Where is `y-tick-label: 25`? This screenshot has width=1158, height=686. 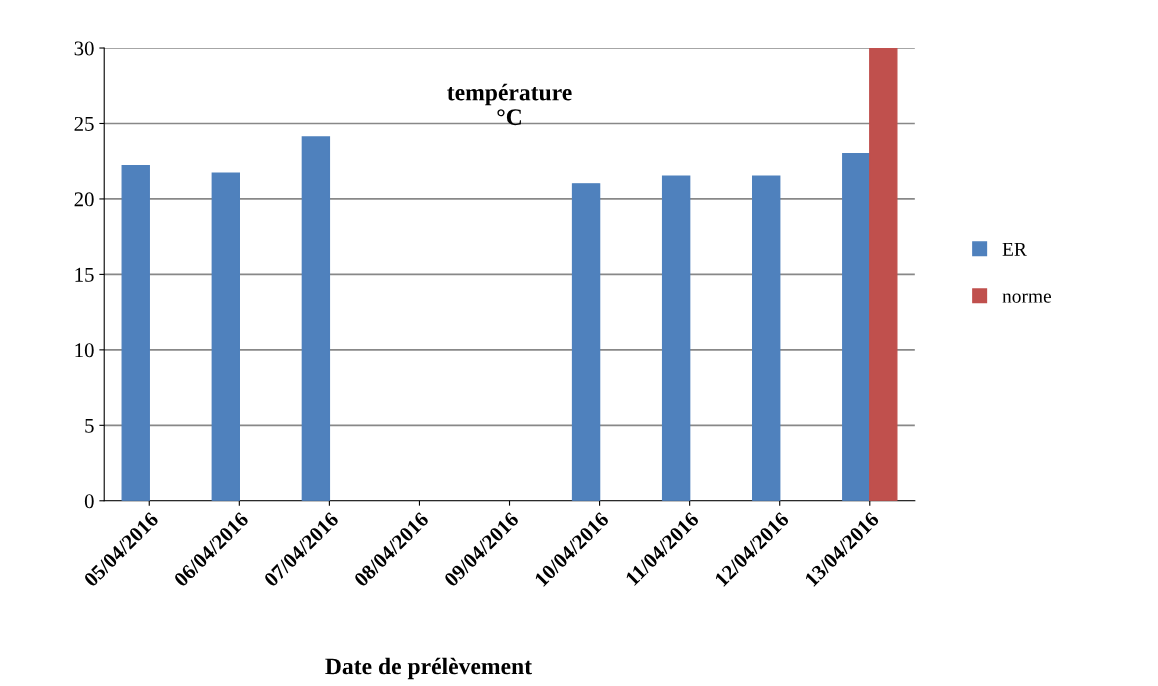
y-tick-label: 25 is located at coordinates (84, 123).